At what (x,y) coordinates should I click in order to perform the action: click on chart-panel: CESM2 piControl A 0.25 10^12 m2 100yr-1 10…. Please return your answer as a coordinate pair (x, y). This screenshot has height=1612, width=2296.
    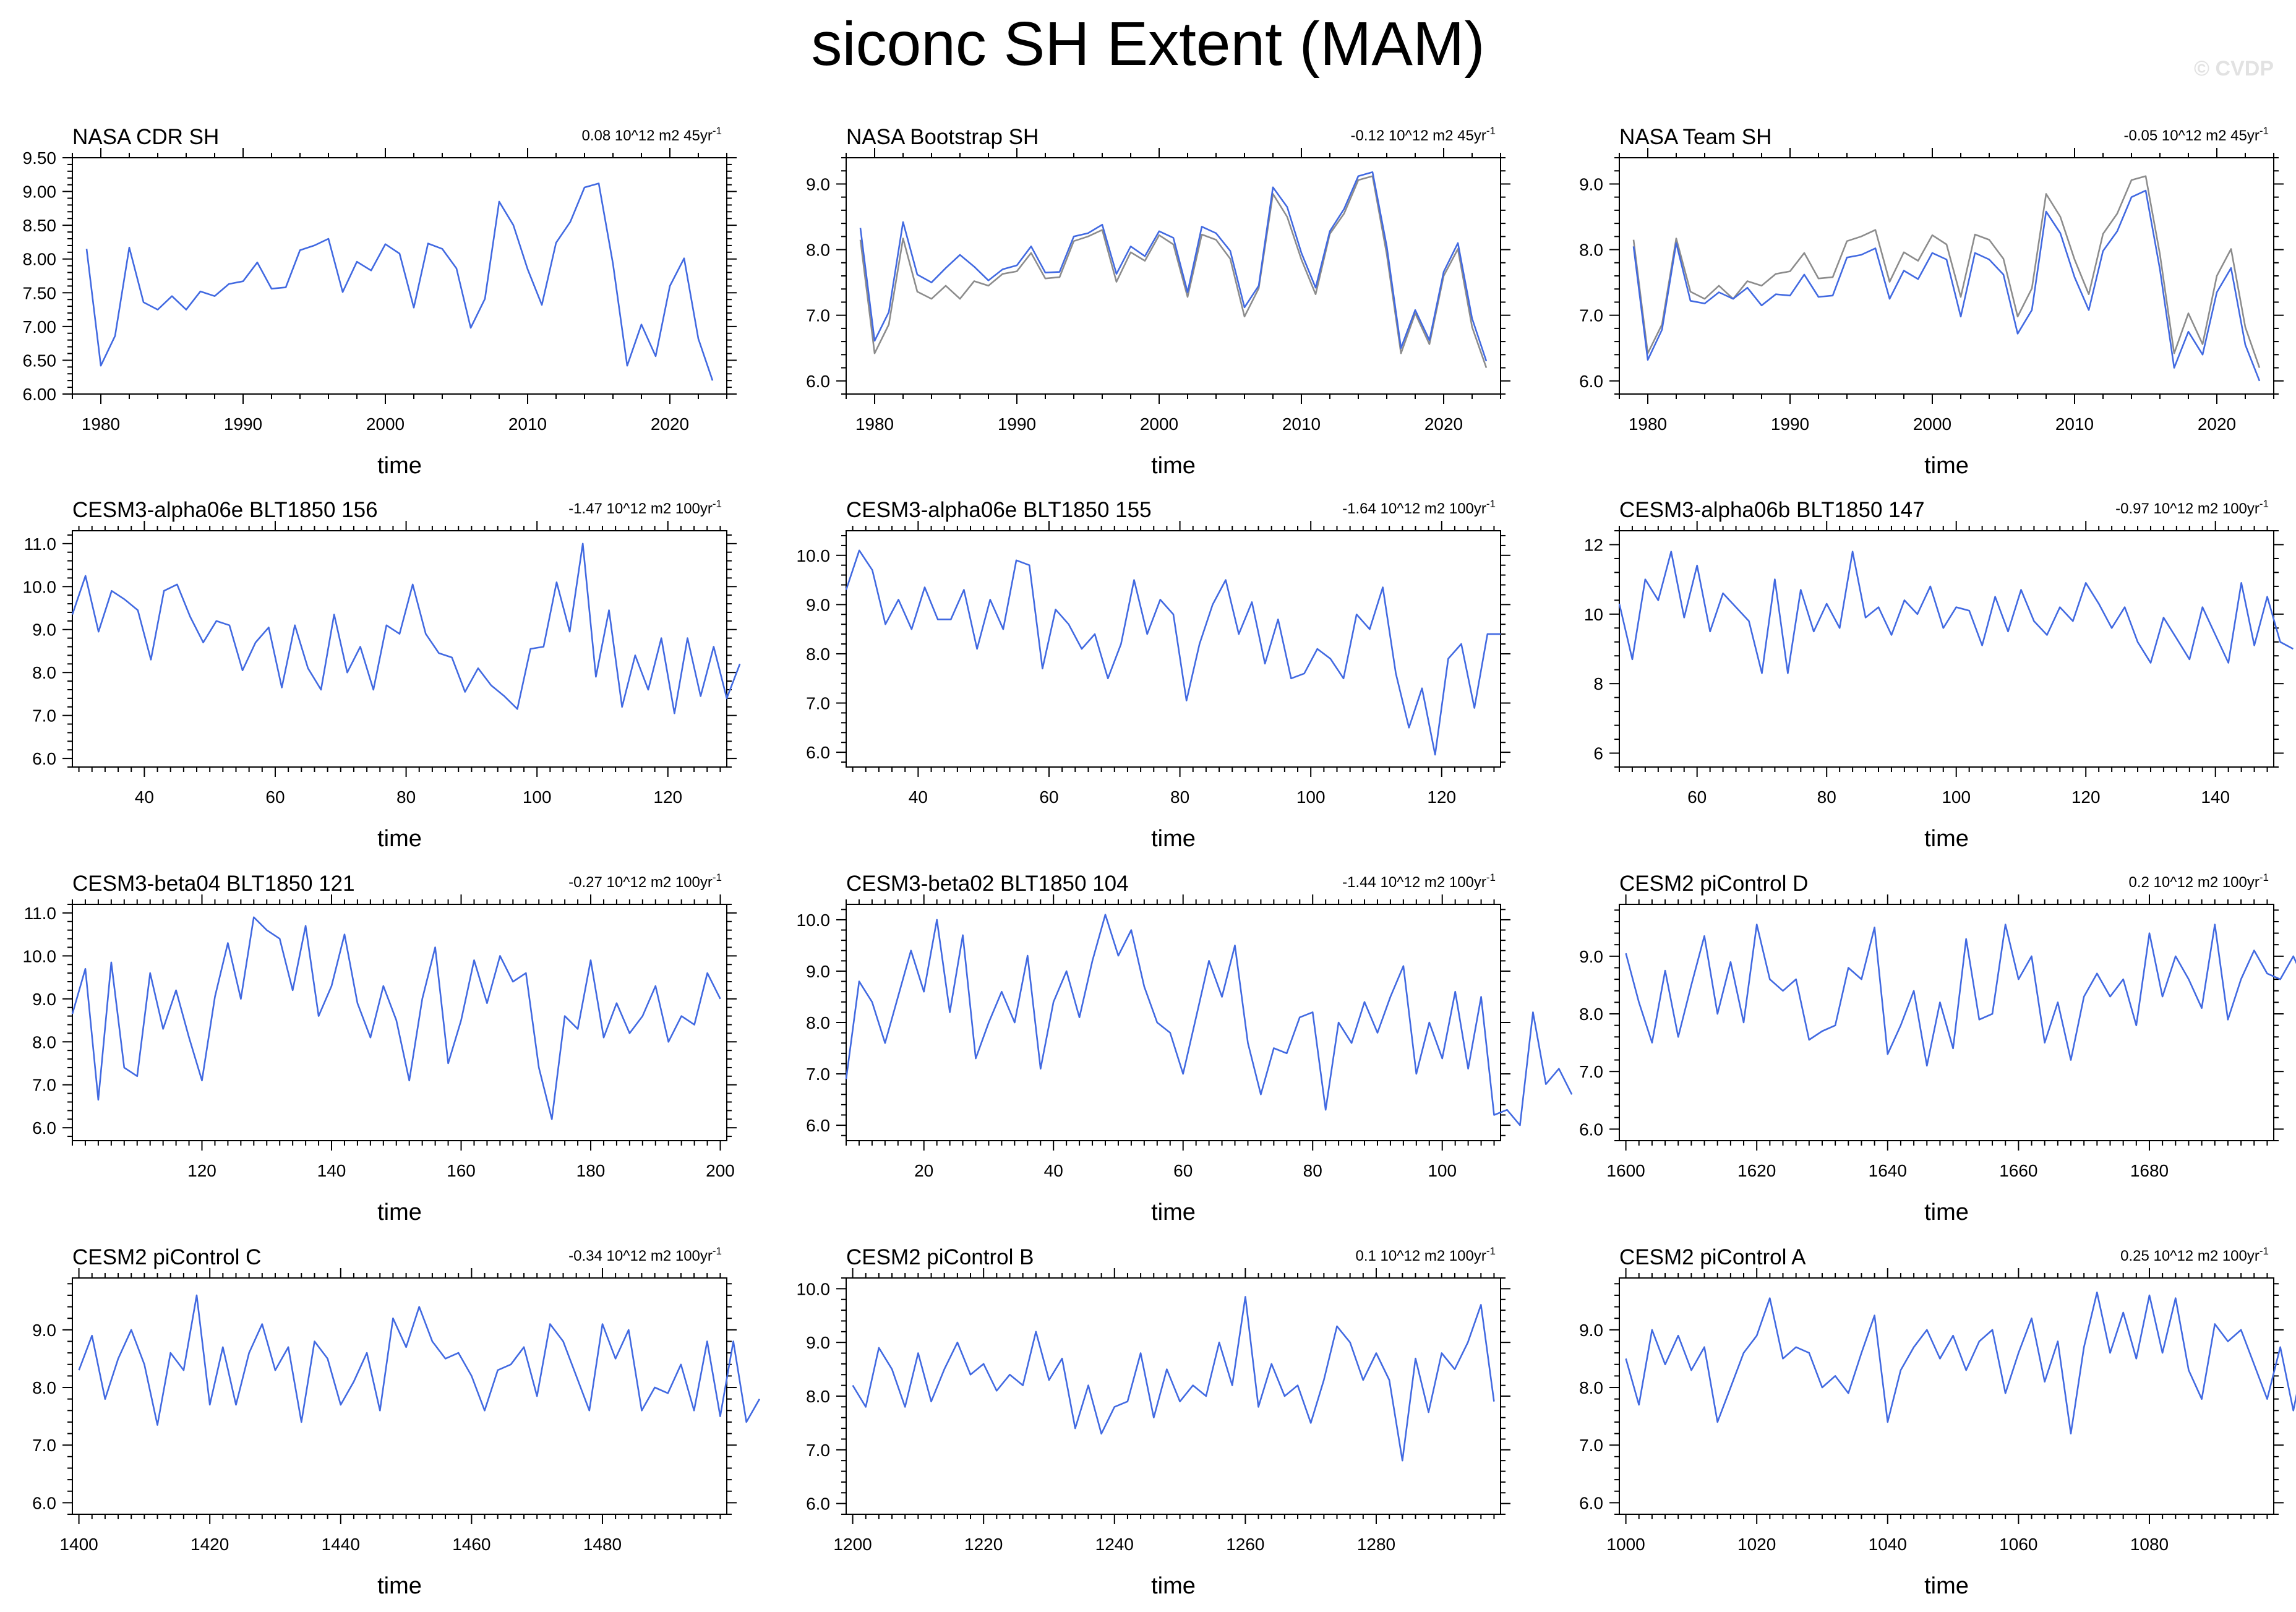
    Looking at the image, I should click on (1937, 1422).